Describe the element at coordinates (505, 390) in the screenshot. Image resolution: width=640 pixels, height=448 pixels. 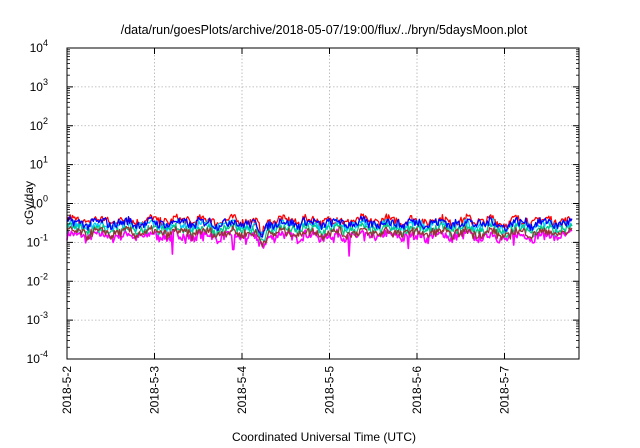
I see `x-tick-label: 2018-5-7` at that location.